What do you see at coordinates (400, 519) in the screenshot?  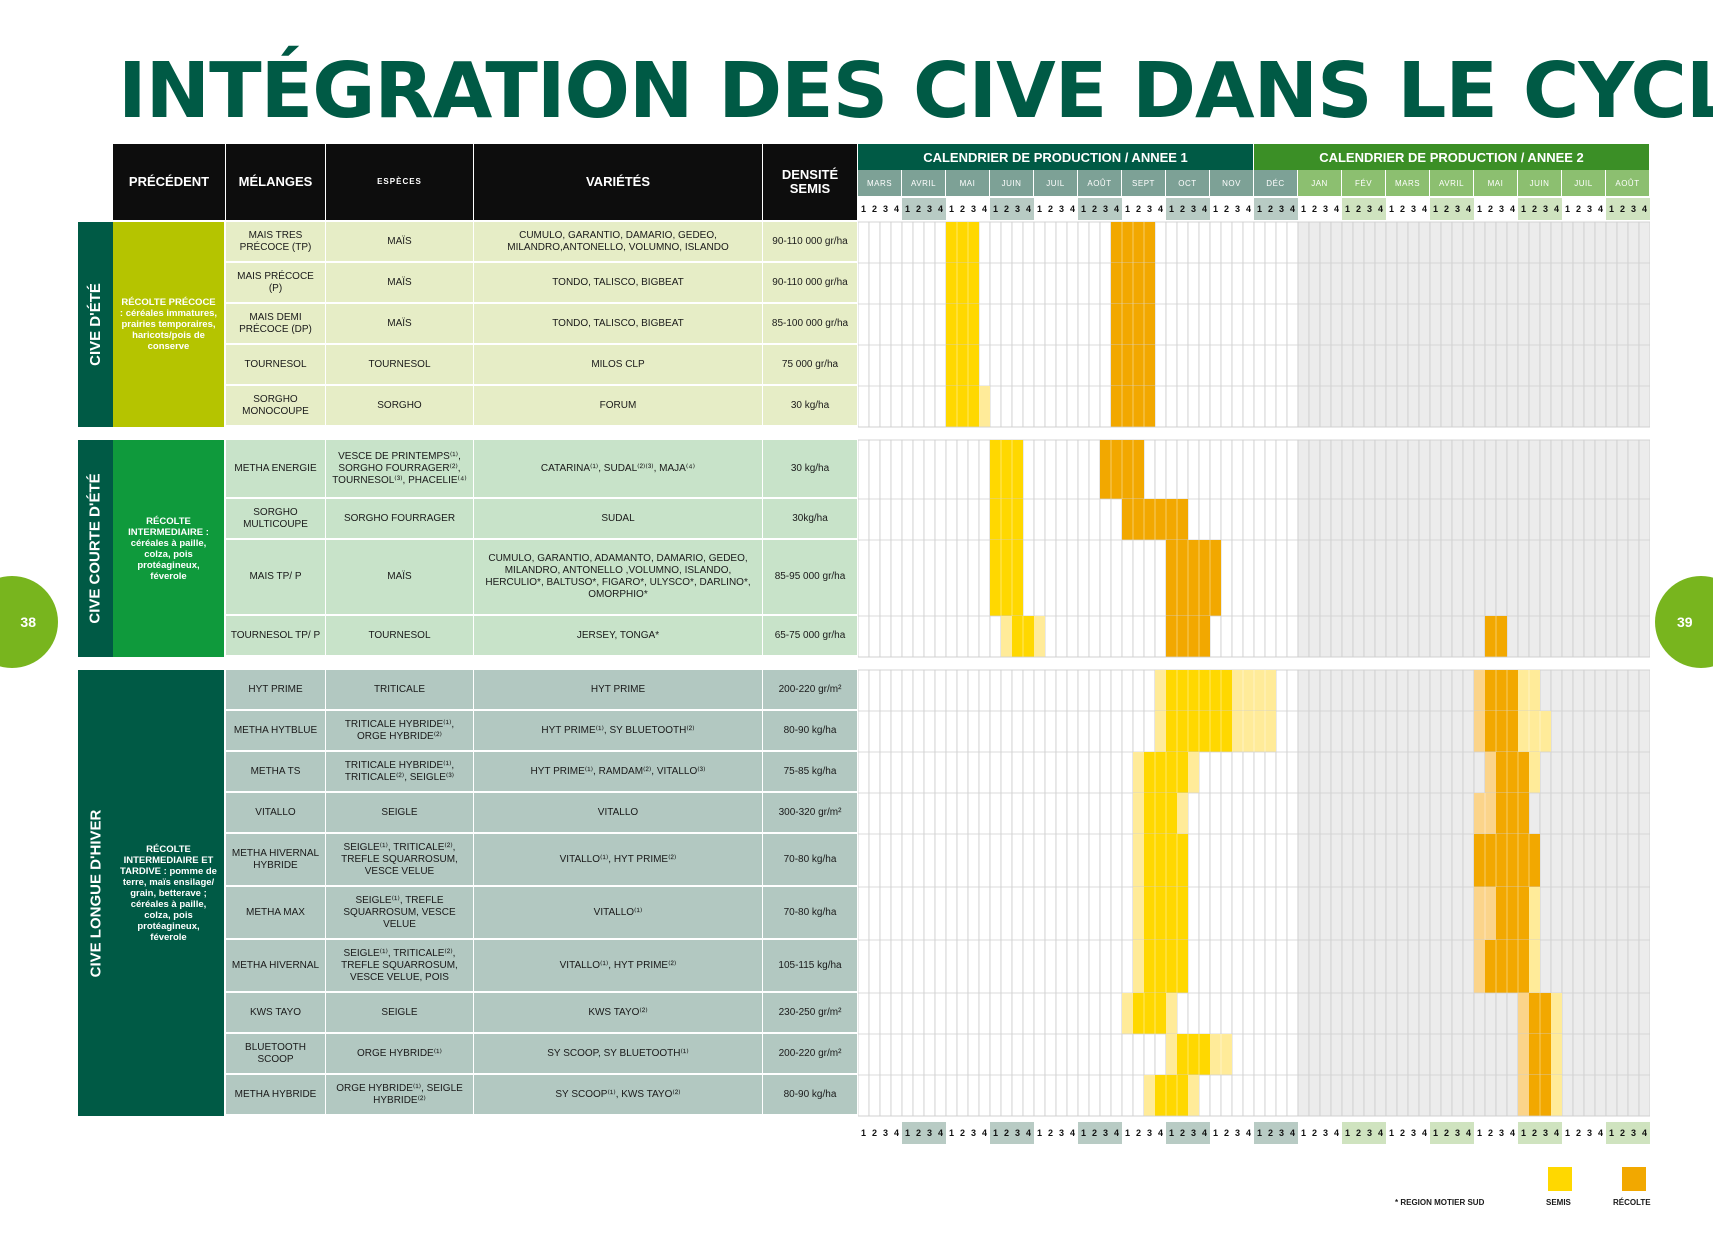 I see `row-espece: SORGHO FOURRAGER` at bounding box center [400, 519].